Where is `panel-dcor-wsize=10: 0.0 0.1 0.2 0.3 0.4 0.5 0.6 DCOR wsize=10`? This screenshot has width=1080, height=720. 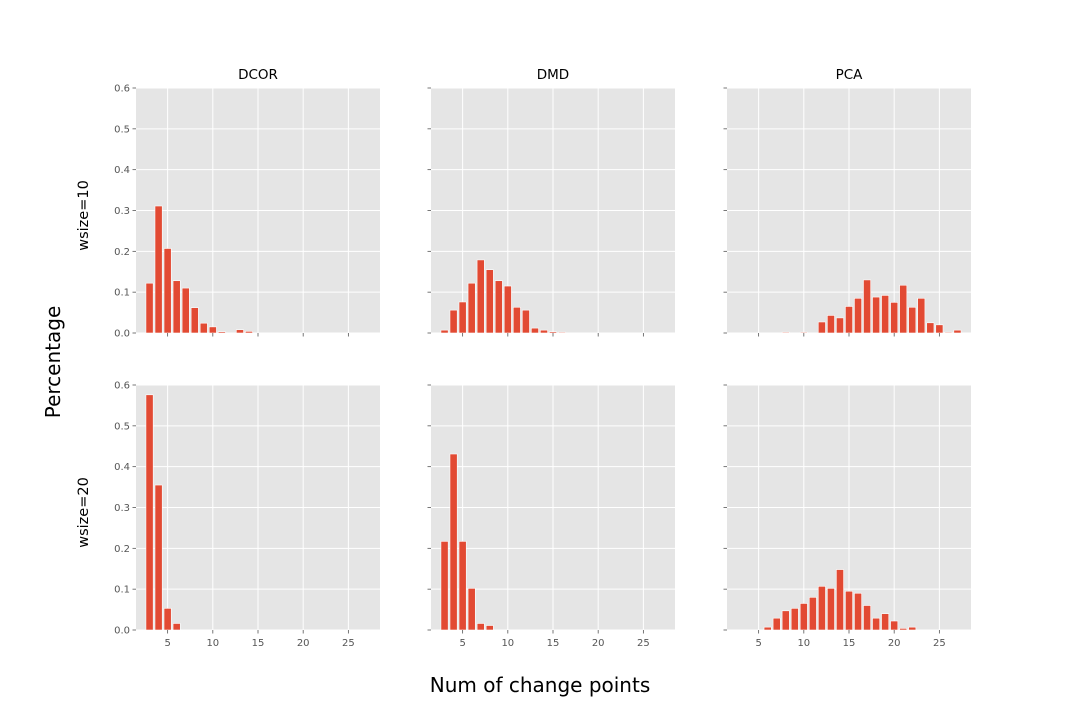
panel-dcor-wsize=10: 0.0 0.1 0.2 0.3 0.4 0.5 0.6 DCOR wsize=10 is located at coordinates (228, 203).